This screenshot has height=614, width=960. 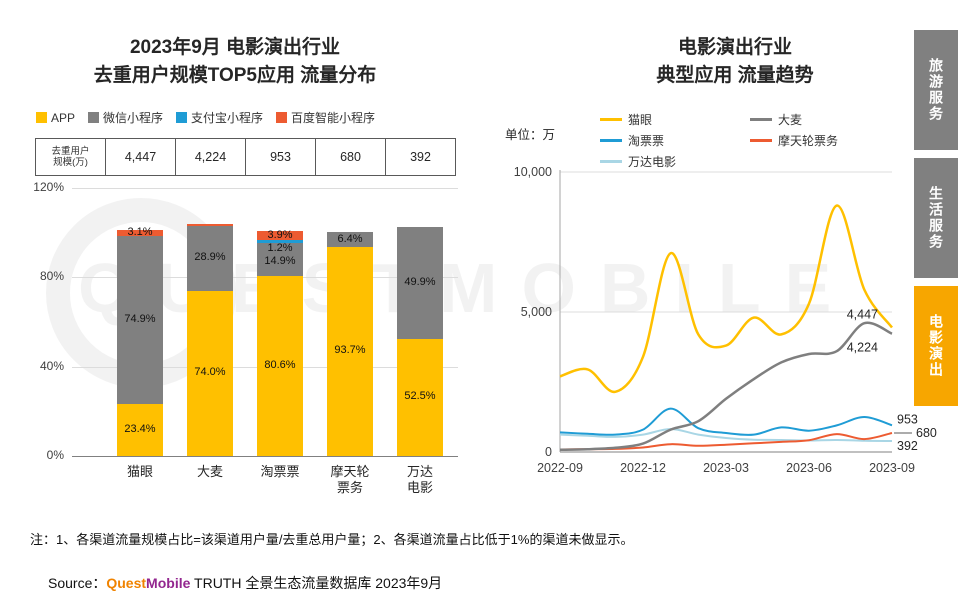 I want to click on sidebar-tab-2: 生活服务, so click(x=936, y=218).